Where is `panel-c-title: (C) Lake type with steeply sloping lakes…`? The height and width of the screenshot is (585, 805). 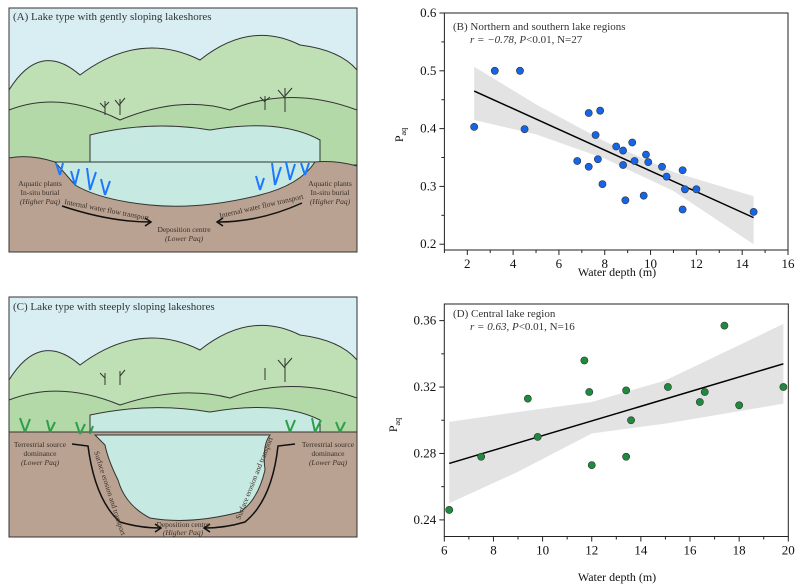 panel-c-title: (C) Lake type with steeply sloping lakes… is located at coordinates (114, 307).